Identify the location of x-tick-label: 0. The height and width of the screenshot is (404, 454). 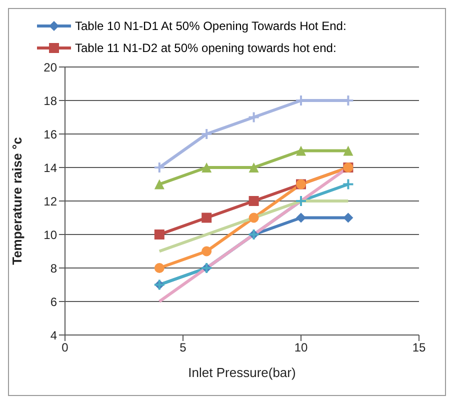
(65, 347).